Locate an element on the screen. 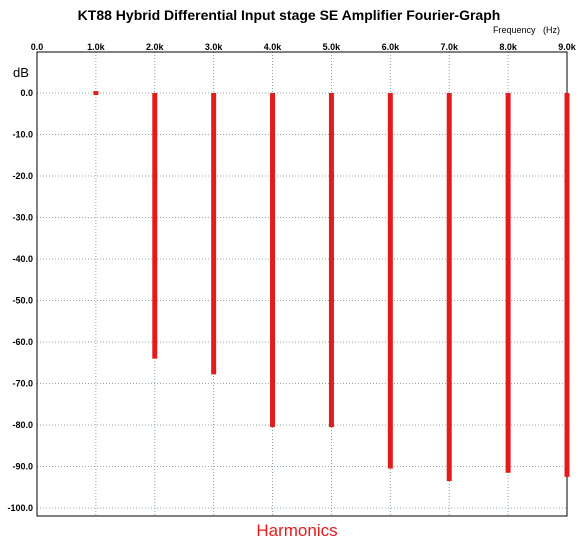 The height and width of the screenshot is (542, 578). y-axis-label: dB is located at coordinates (21, 72).